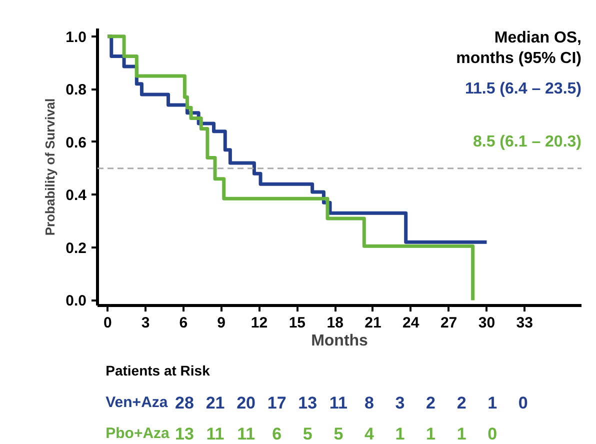 This screenshot has width=596, height=444. Describe the element at coordinates (76, 90) in the screenshot. I see `y-tick-label: 0.8` at that location.